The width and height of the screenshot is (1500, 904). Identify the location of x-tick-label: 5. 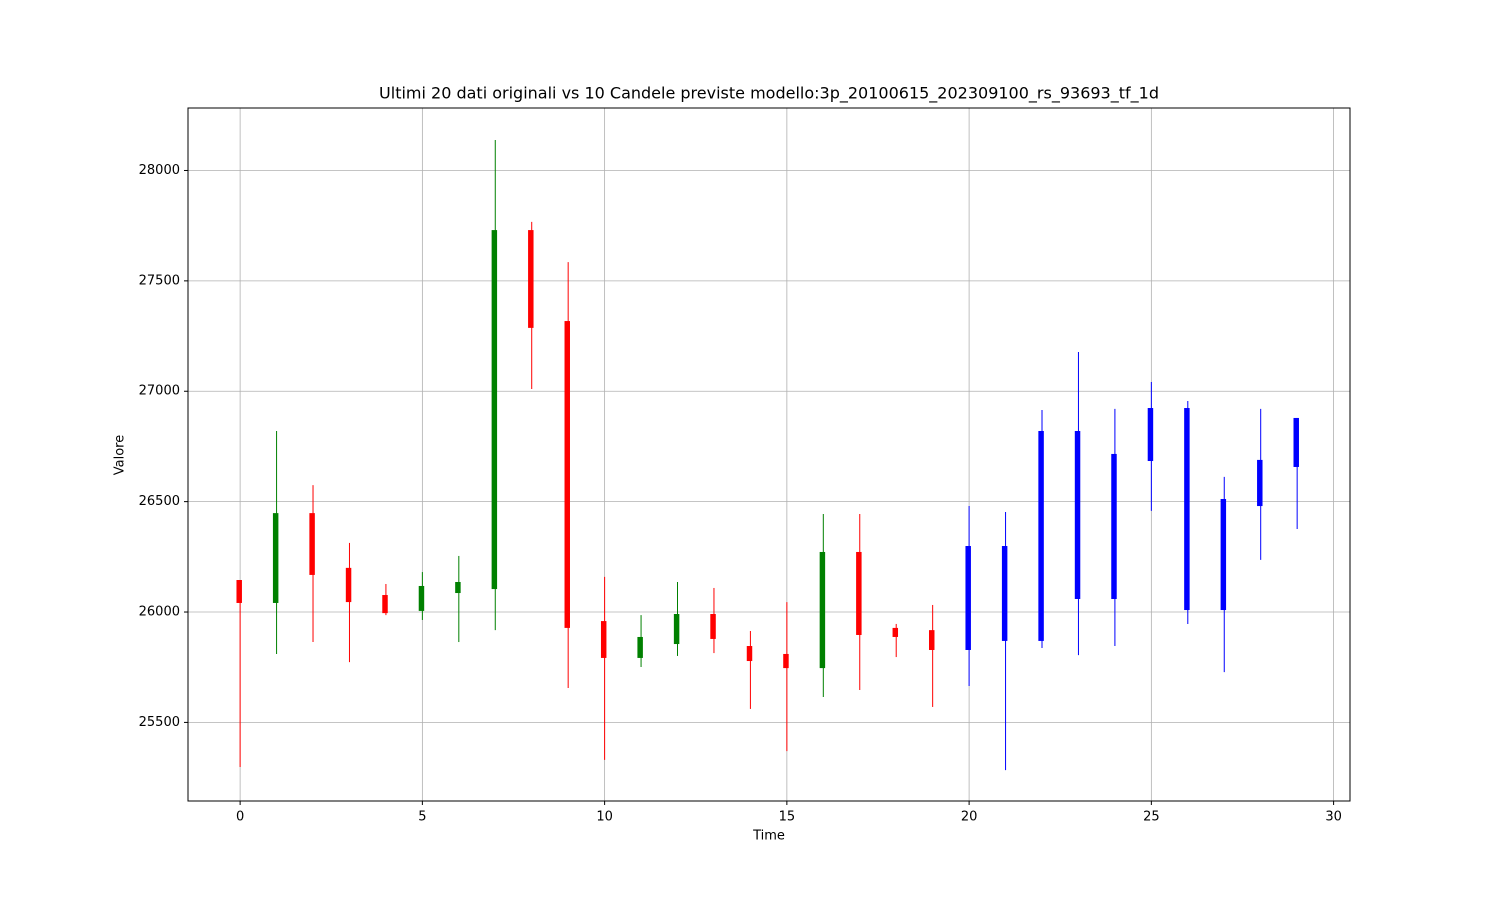
(422, 817).